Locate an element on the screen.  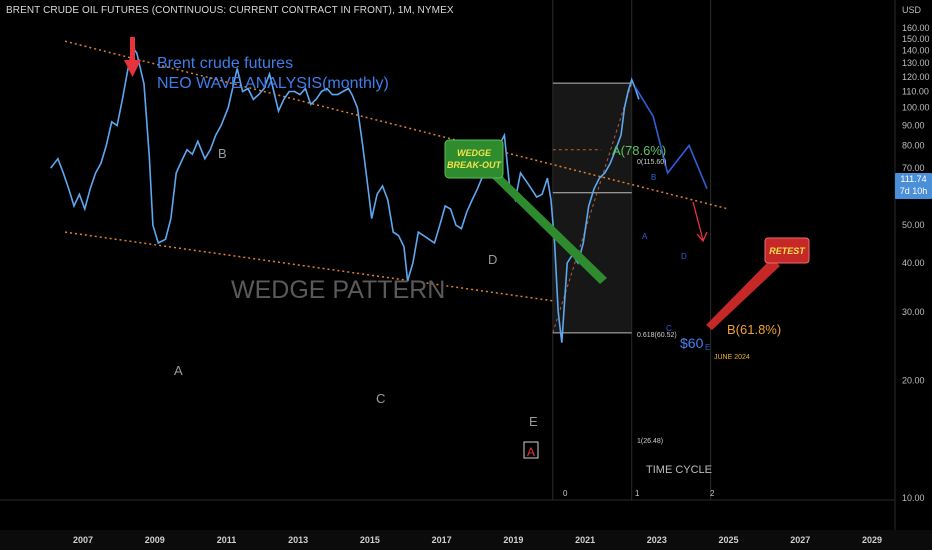
red-arrow-icon is located at coordinates (700, 222).